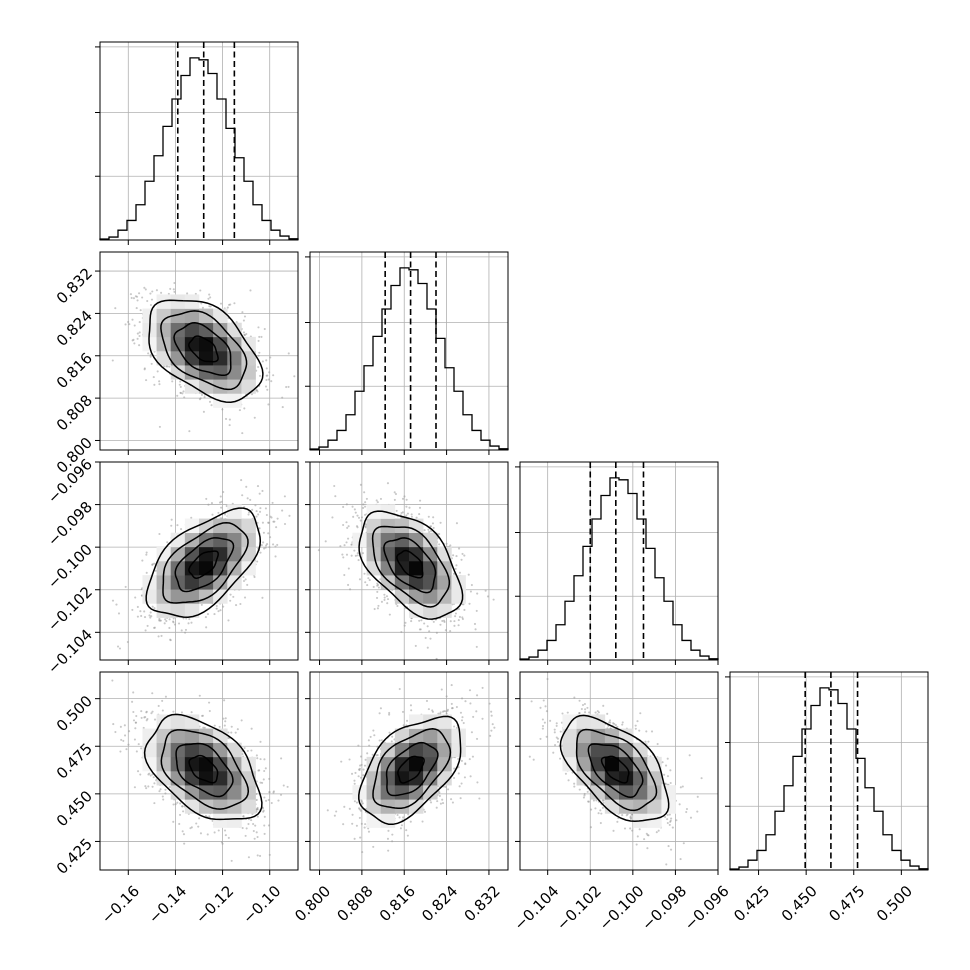 The image size is (970, 970). What do you see at coordinates (74, 328) in the screenshot?
I see `y-tick-label: 0.824` at bounding box center [74, 328].